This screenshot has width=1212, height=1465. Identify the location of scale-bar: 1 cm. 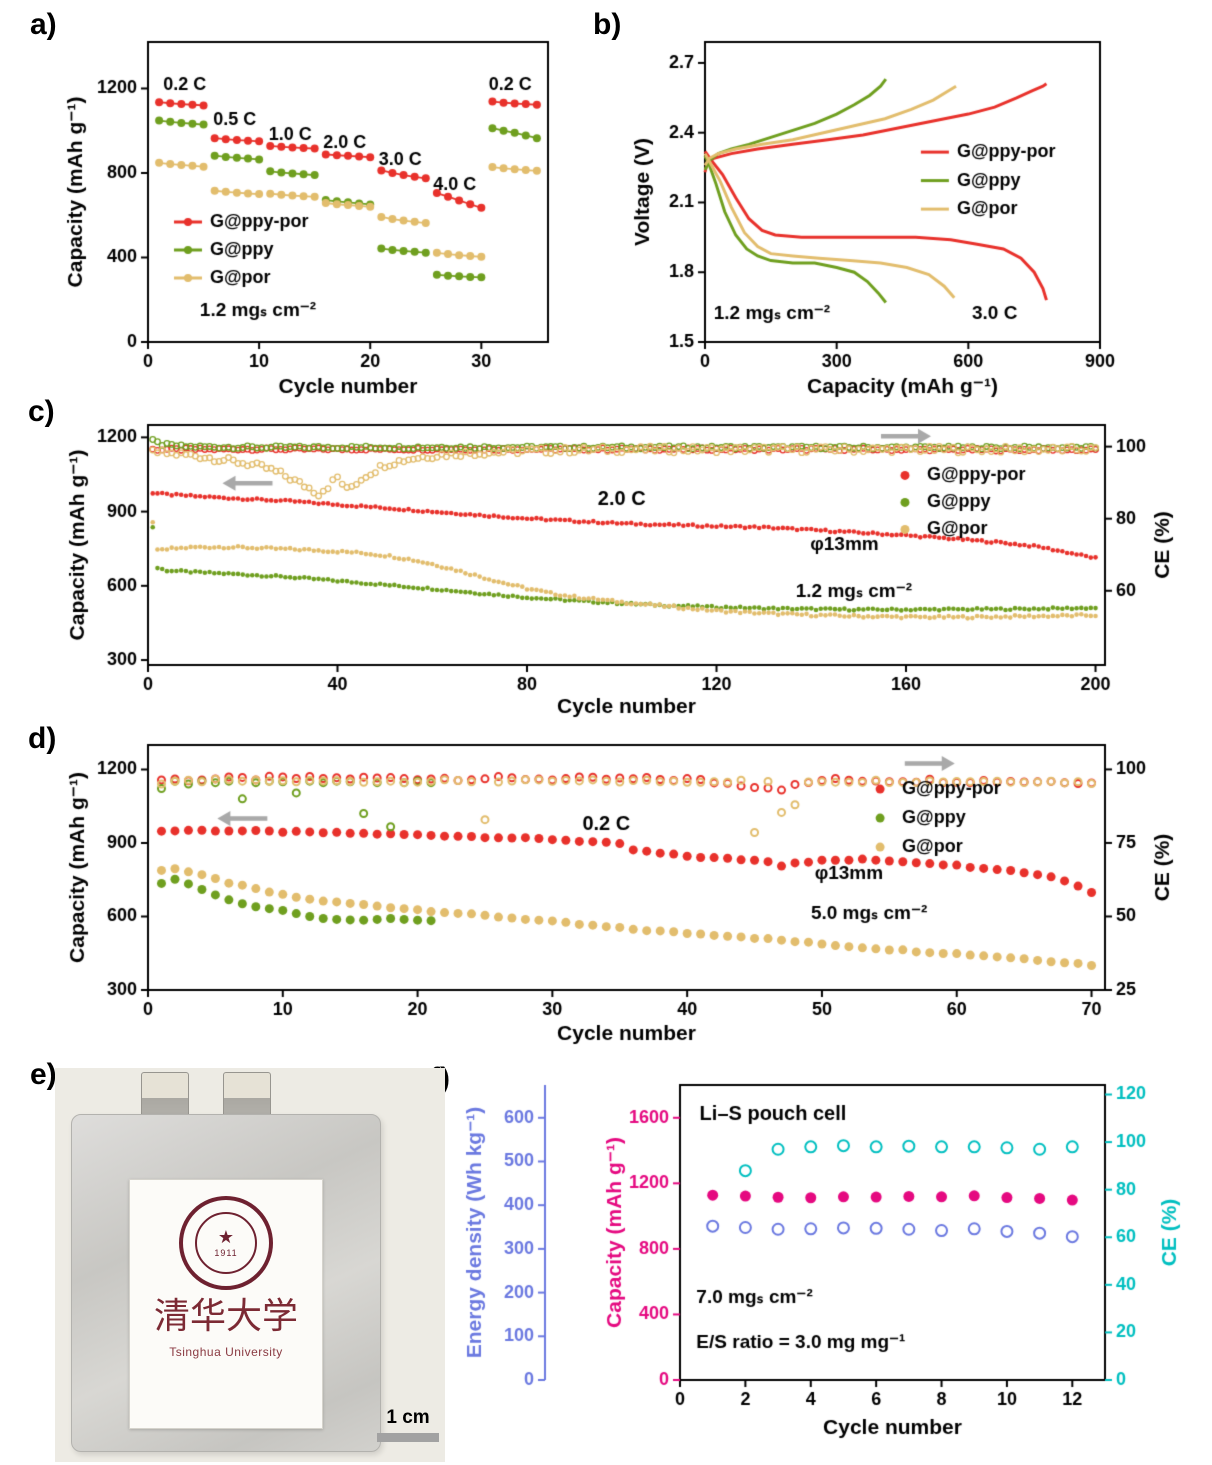
(408, 1424).